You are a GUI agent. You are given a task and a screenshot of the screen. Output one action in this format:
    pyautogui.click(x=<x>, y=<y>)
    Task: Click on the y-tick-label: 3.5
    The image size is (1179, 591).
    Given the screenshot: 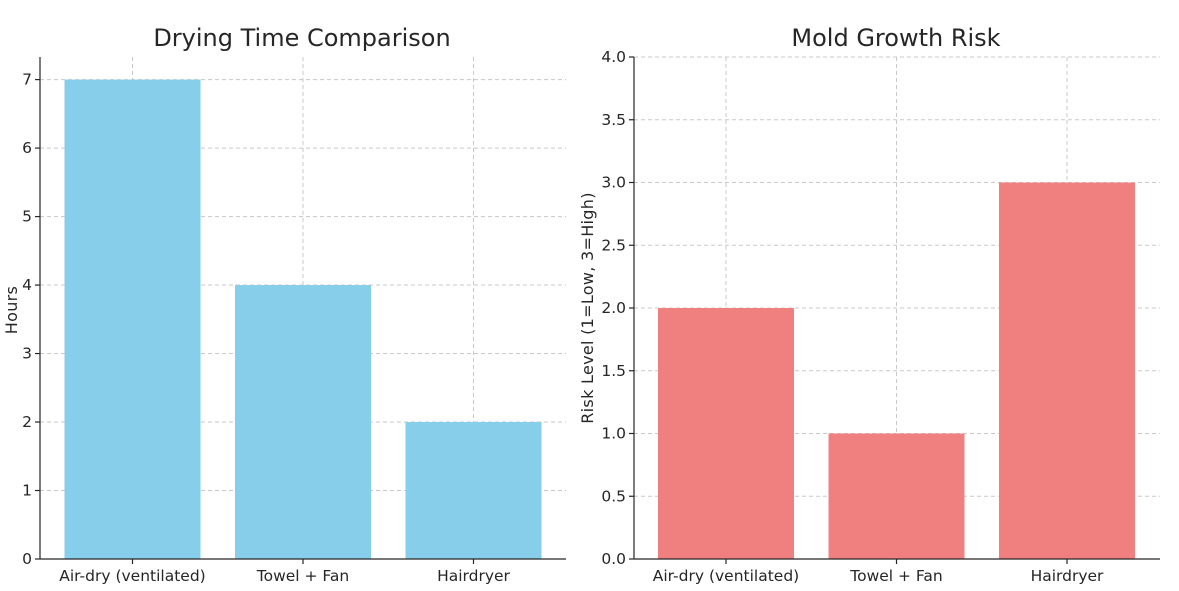 What is the action you would take?
    pyautogui.click(x=613, y=120)
    